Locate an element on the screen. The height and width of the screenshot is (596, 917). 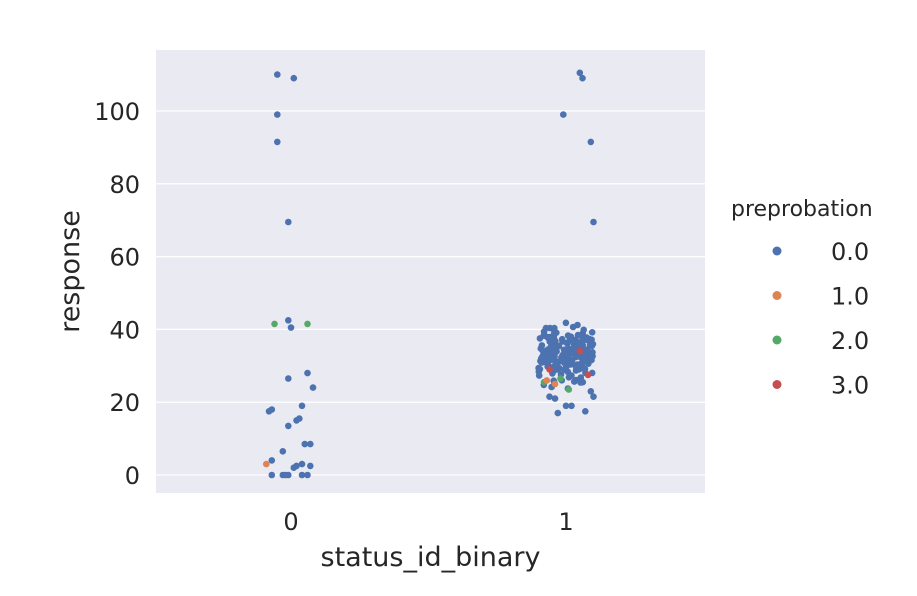
x-tick-label: 1 is located at coordinates (565, 522).